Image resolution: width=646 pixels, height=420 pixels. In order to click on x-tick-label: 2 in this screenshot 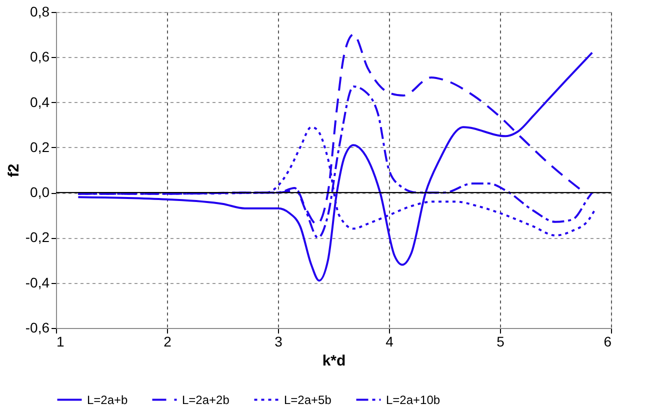, I will do `click(168, 342)`.